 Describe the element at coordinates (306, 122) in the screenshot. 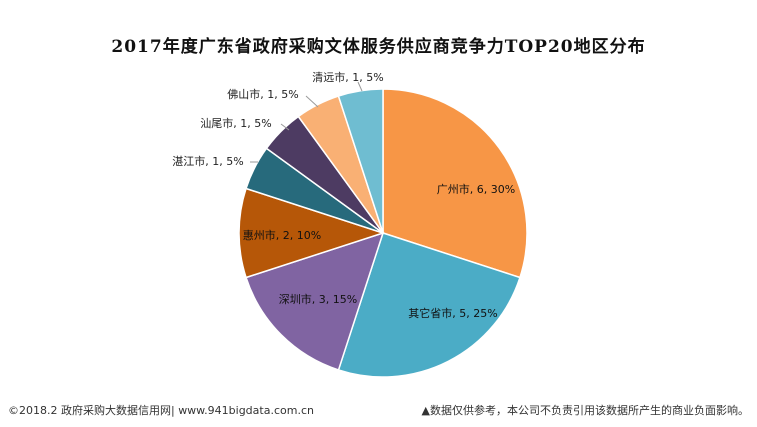

I see `pie-leader-lines` at that location.